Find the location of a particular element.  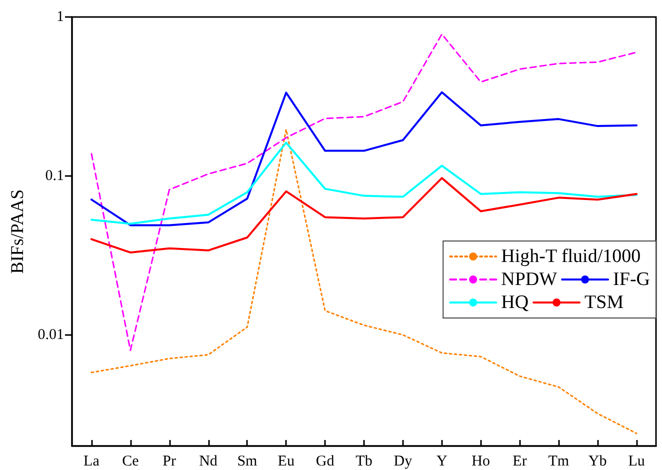

x-tick-label: Y is located at coordinates (442, 462).